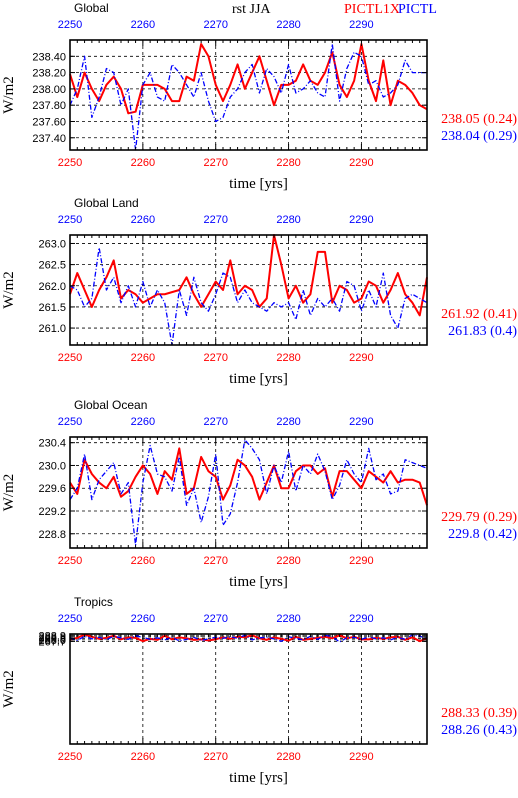 This screenshot has height=798, width=518. I want to click on header-series1-label: PICTL1X, so click(372, 9).